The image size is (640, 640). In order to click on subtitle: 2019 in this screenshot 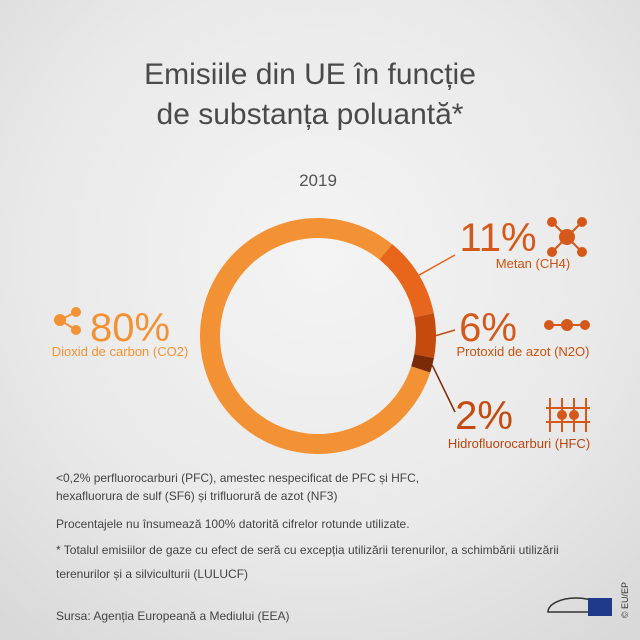, I will do `click(318, 180)`.